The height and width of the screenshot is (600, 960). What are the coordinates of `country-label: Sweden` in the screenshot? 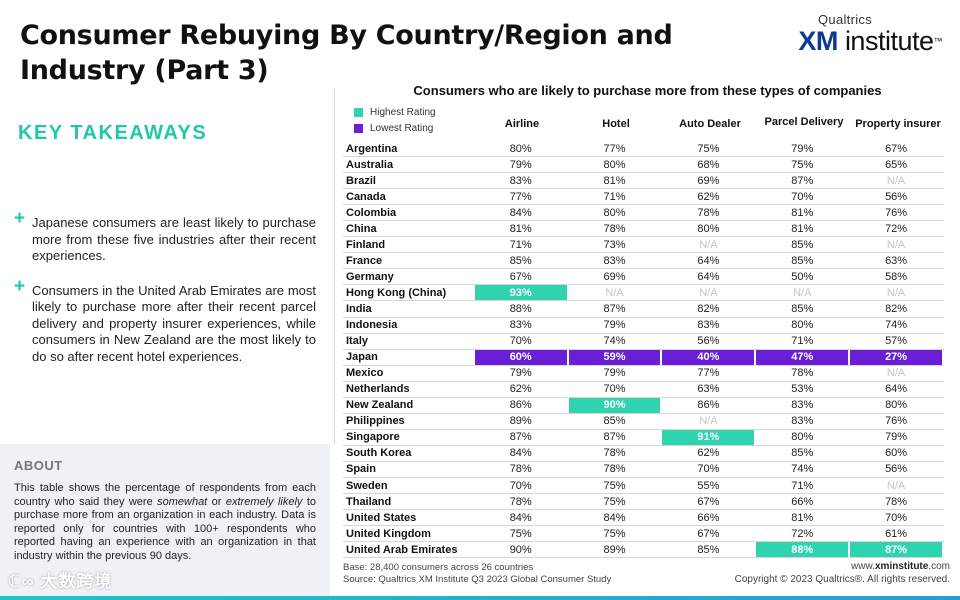 It's located at (367, 485).